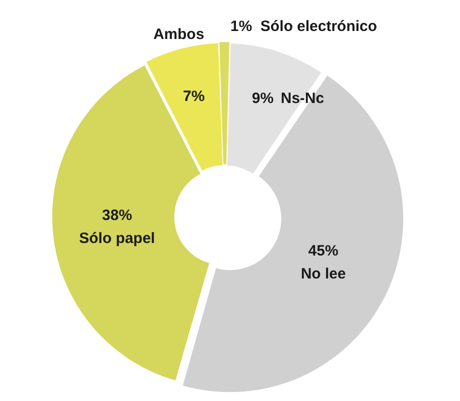 This screenshot has height=401, width=460. Describe the element at coordinates (178, 35) in the screenshot. I see `slice-label: Ambos` at that location.